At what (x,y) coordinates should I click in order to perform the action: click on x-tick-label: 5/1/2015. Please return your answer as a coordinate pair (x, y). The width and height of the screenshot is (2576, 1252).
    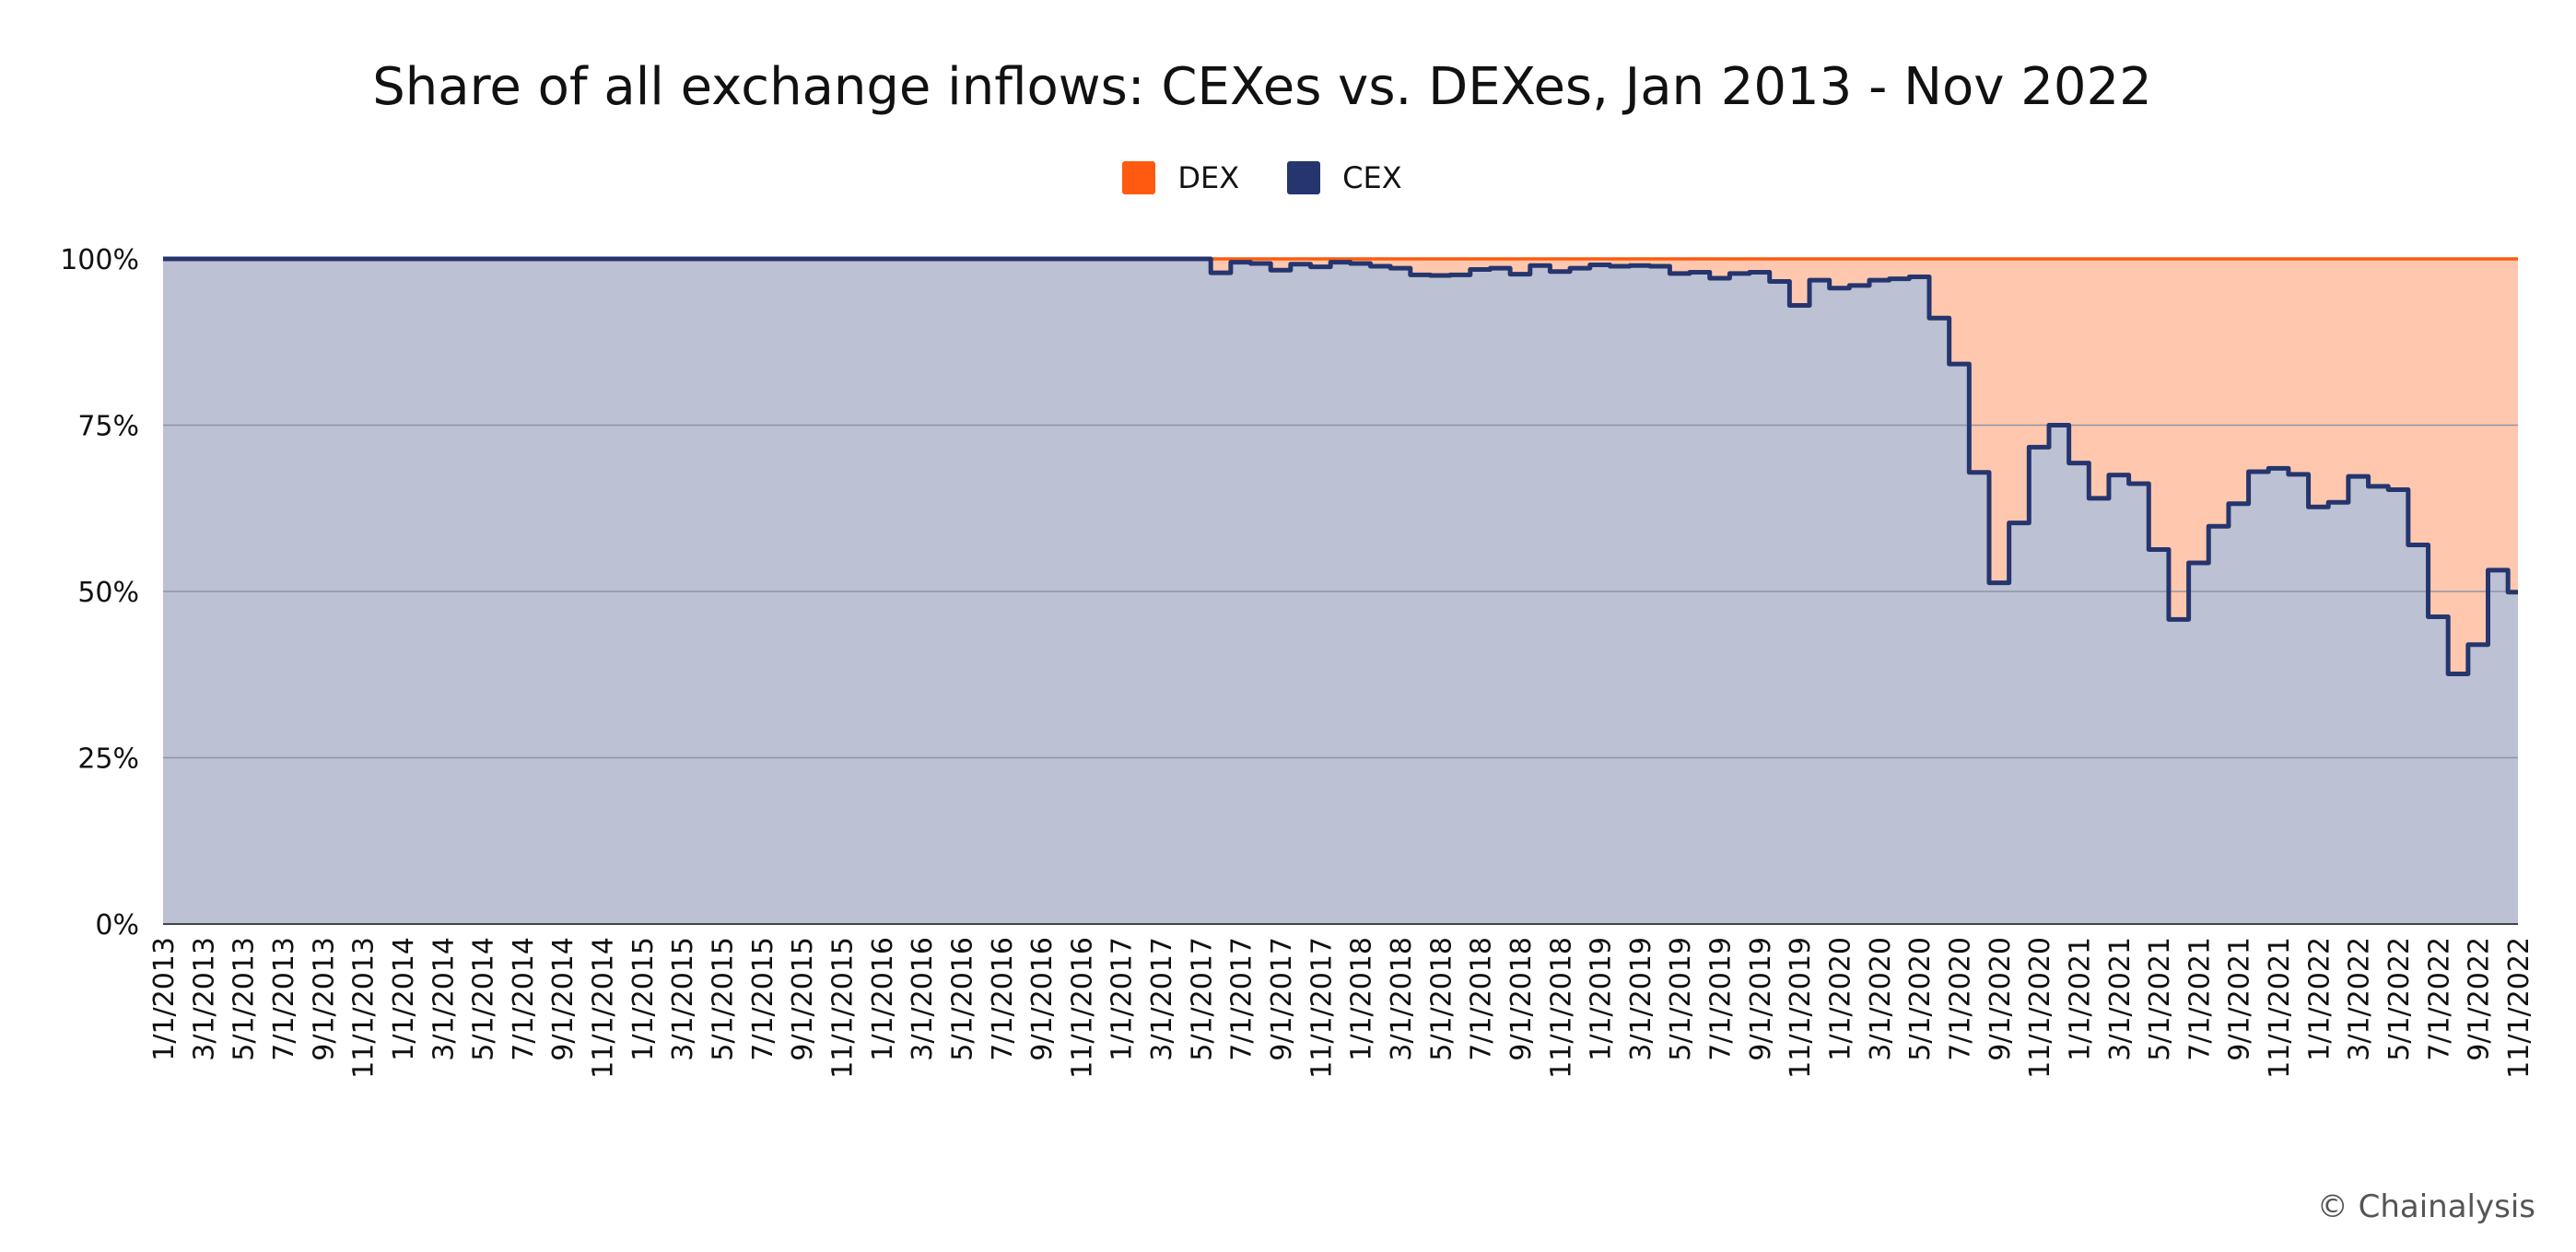
    Looking at the image, I should click on (724, 999).